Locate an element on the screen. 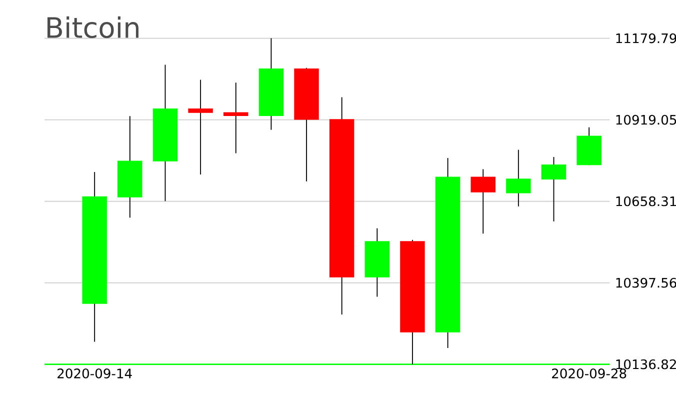 The height and width of the screenshot is (403, 676). y-tick-label: 11179.79 is located at coordinates (646, 39).